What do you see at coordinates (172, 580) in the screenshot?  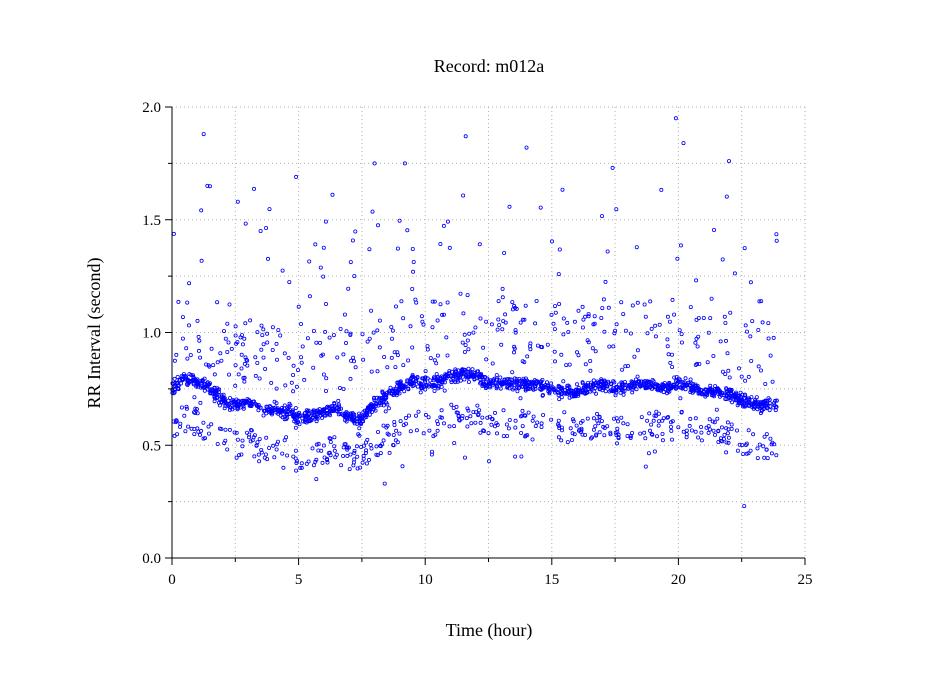 I see `x-tick-label: 0` at bounding box center [172, 580].